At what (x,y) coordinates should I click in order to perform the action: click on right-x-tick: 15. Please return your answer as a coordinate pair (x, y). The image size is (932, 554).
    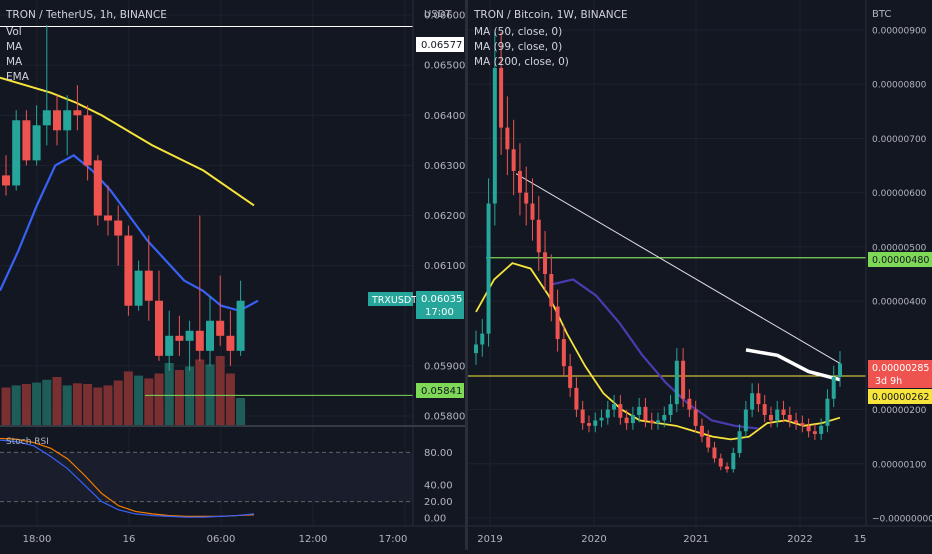
    Looking at the image, I should click on (860, 539).